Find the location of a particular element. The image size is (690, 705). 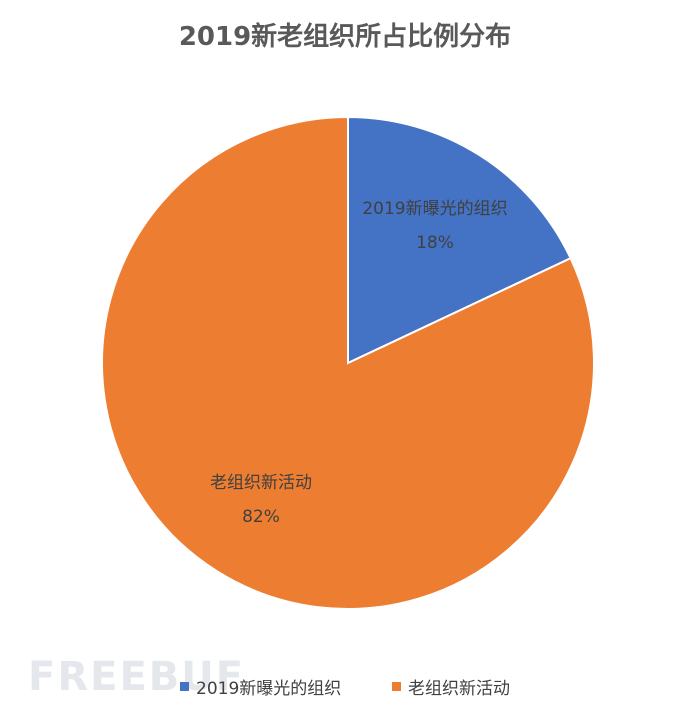

legend-item: 2019新曝光的组织 is located at coordinates (260, 686).